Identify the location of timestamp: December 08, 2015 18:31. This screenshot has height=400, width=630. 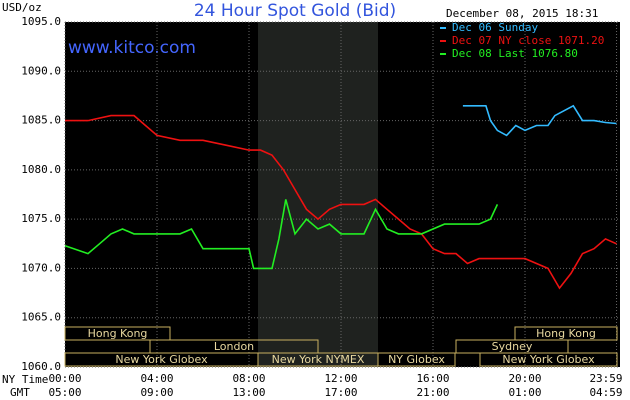
(522, 13).